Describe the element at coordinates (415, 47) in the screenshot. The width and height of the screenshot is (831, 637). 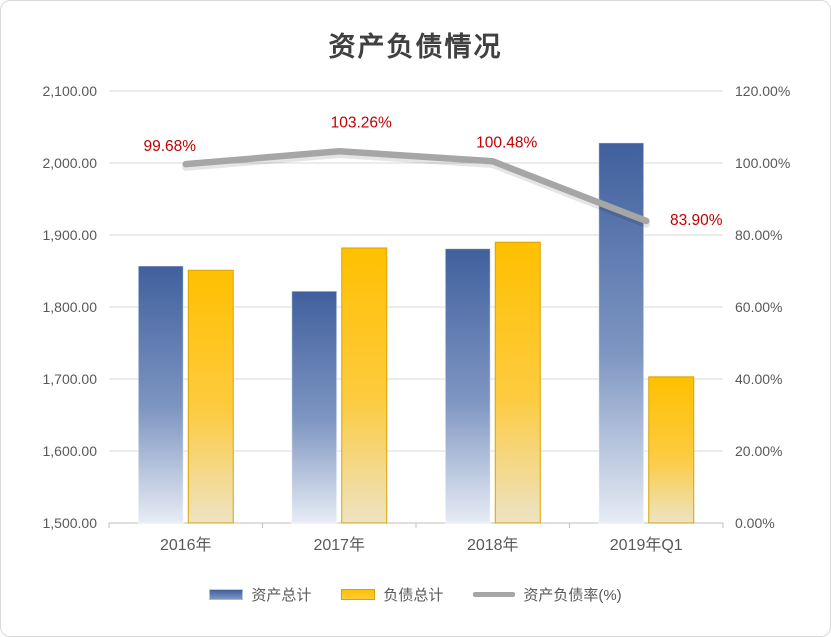
I see `chart-title: 资产负债情况` at that location.